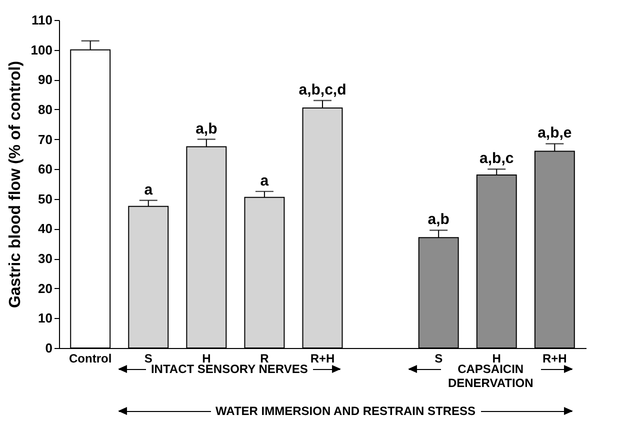 The width and height of the screenshot is (625, 444). Describe the element at coordinates (42, 20) in the screenshot. I see `y-tick-label: 110` at that location.